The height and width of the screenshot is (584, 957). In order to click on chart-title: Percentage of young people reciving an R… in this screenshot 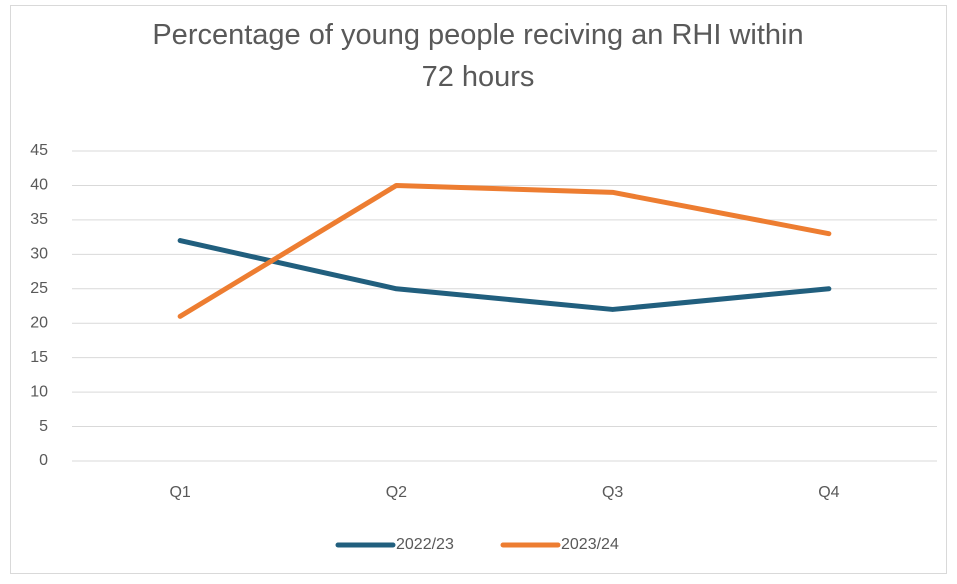, I will do `click(478, 56)`.